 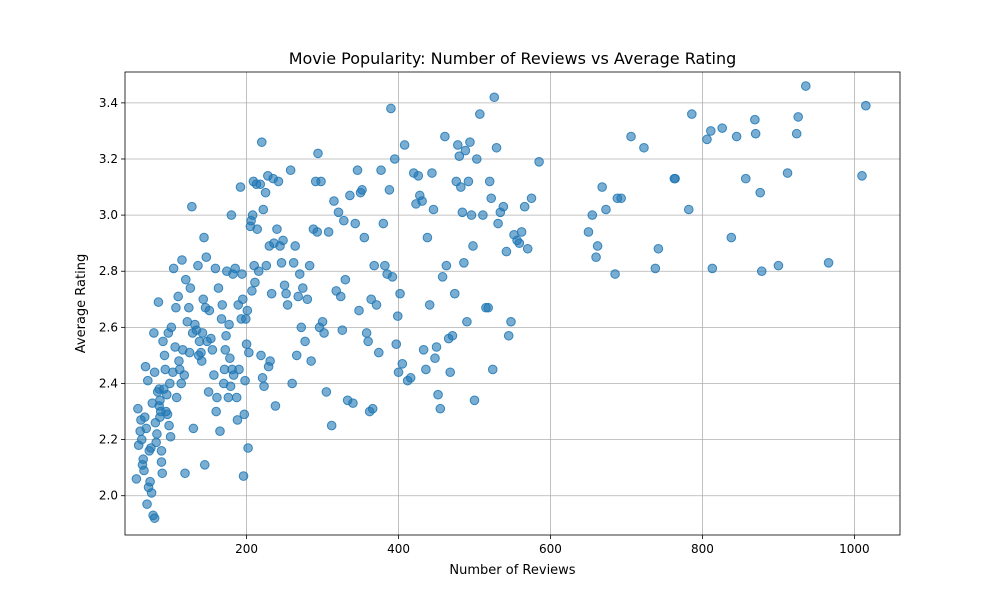 What do you see at coordinates (108, 327) in the screenshot?
I see `y-tick-label: 2.6` at bounding box center [108, 327].